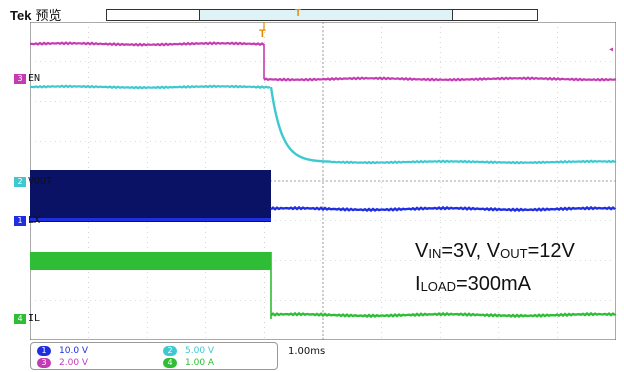 The width and height of the screenshot is (624, 372). I want to click on trace-ch3-en-high, so click(147, 44).